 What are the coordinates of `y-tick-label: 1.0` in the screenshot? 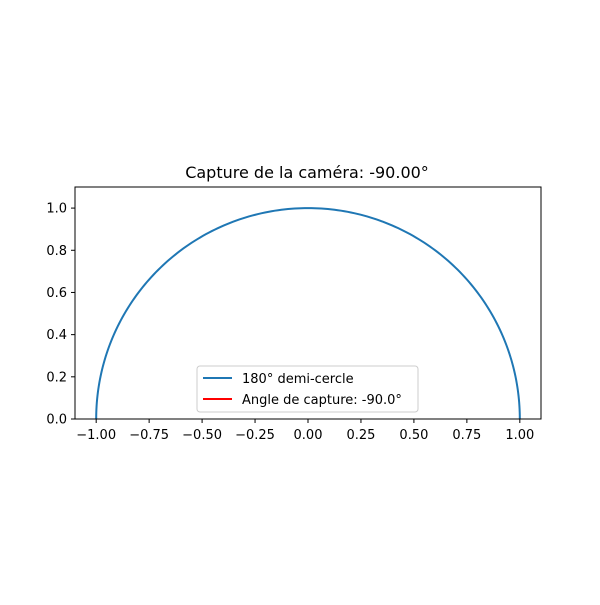 It's located at (56, 209).